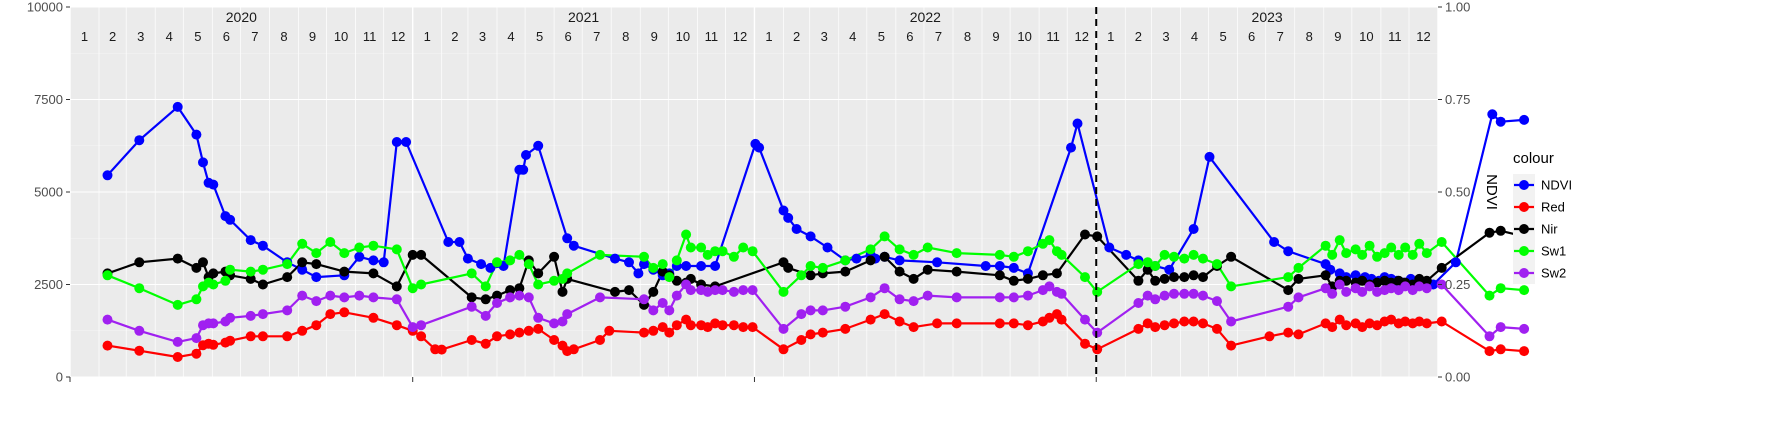  What do you see at coordinates (768, 36) in the screenshot?
I see `month-label: 1` at bounding box center [768, 36].